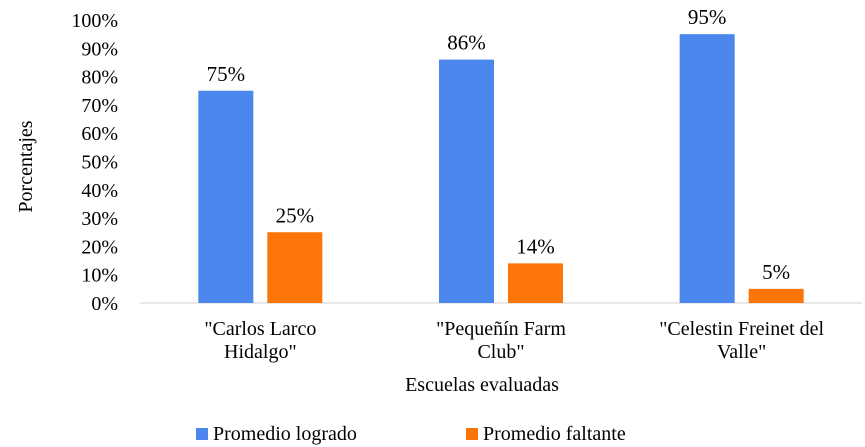  Describe the element at coordinates (501, 329) in the screenshot. I see `category-label: "Pequeñín Farm` at that location.